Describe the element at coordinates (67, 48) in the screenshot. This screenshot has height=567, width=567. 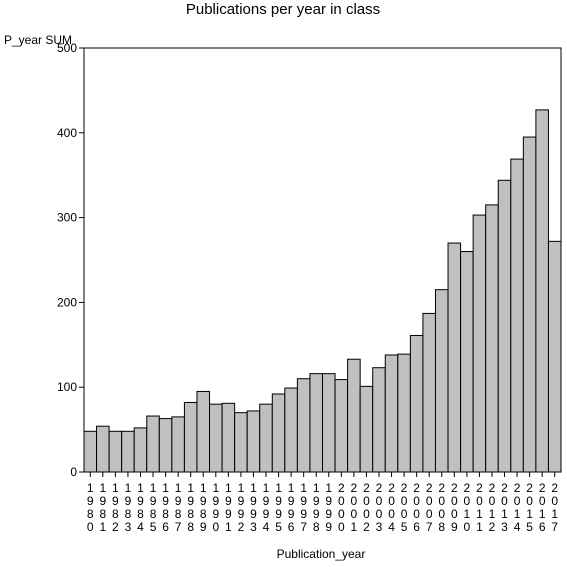
I see `y-tick-label: 500` at that location.